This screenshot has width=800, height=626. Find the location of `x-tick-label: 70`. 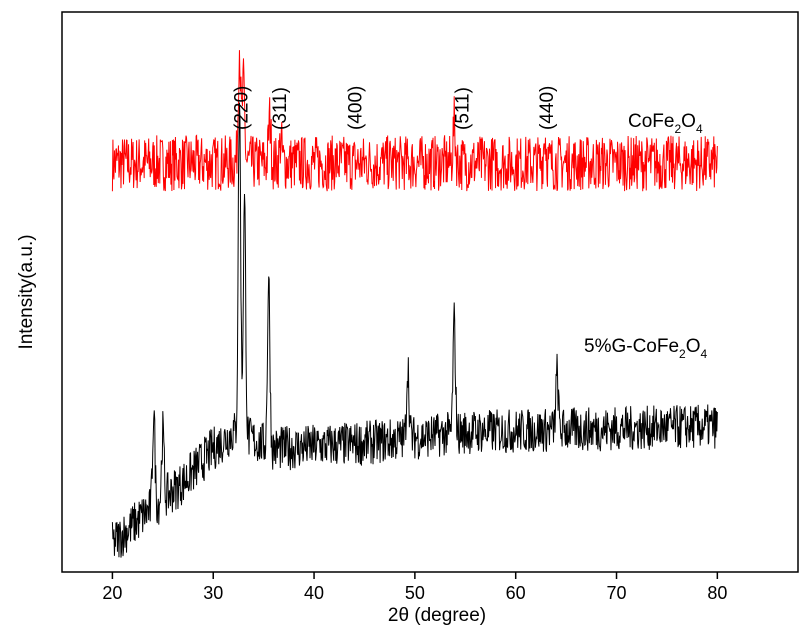

x-tick-label: 70 is located at coordinates (617, 593).